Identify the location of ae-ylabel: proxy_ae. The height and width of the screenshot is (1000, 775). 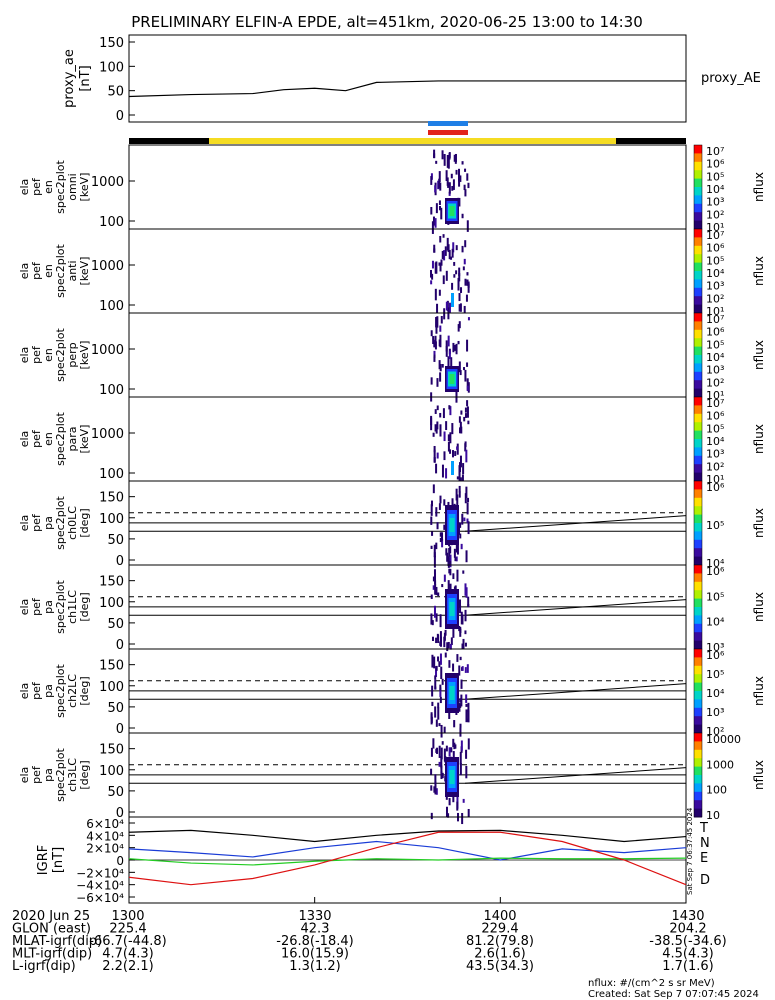
(69, 78).